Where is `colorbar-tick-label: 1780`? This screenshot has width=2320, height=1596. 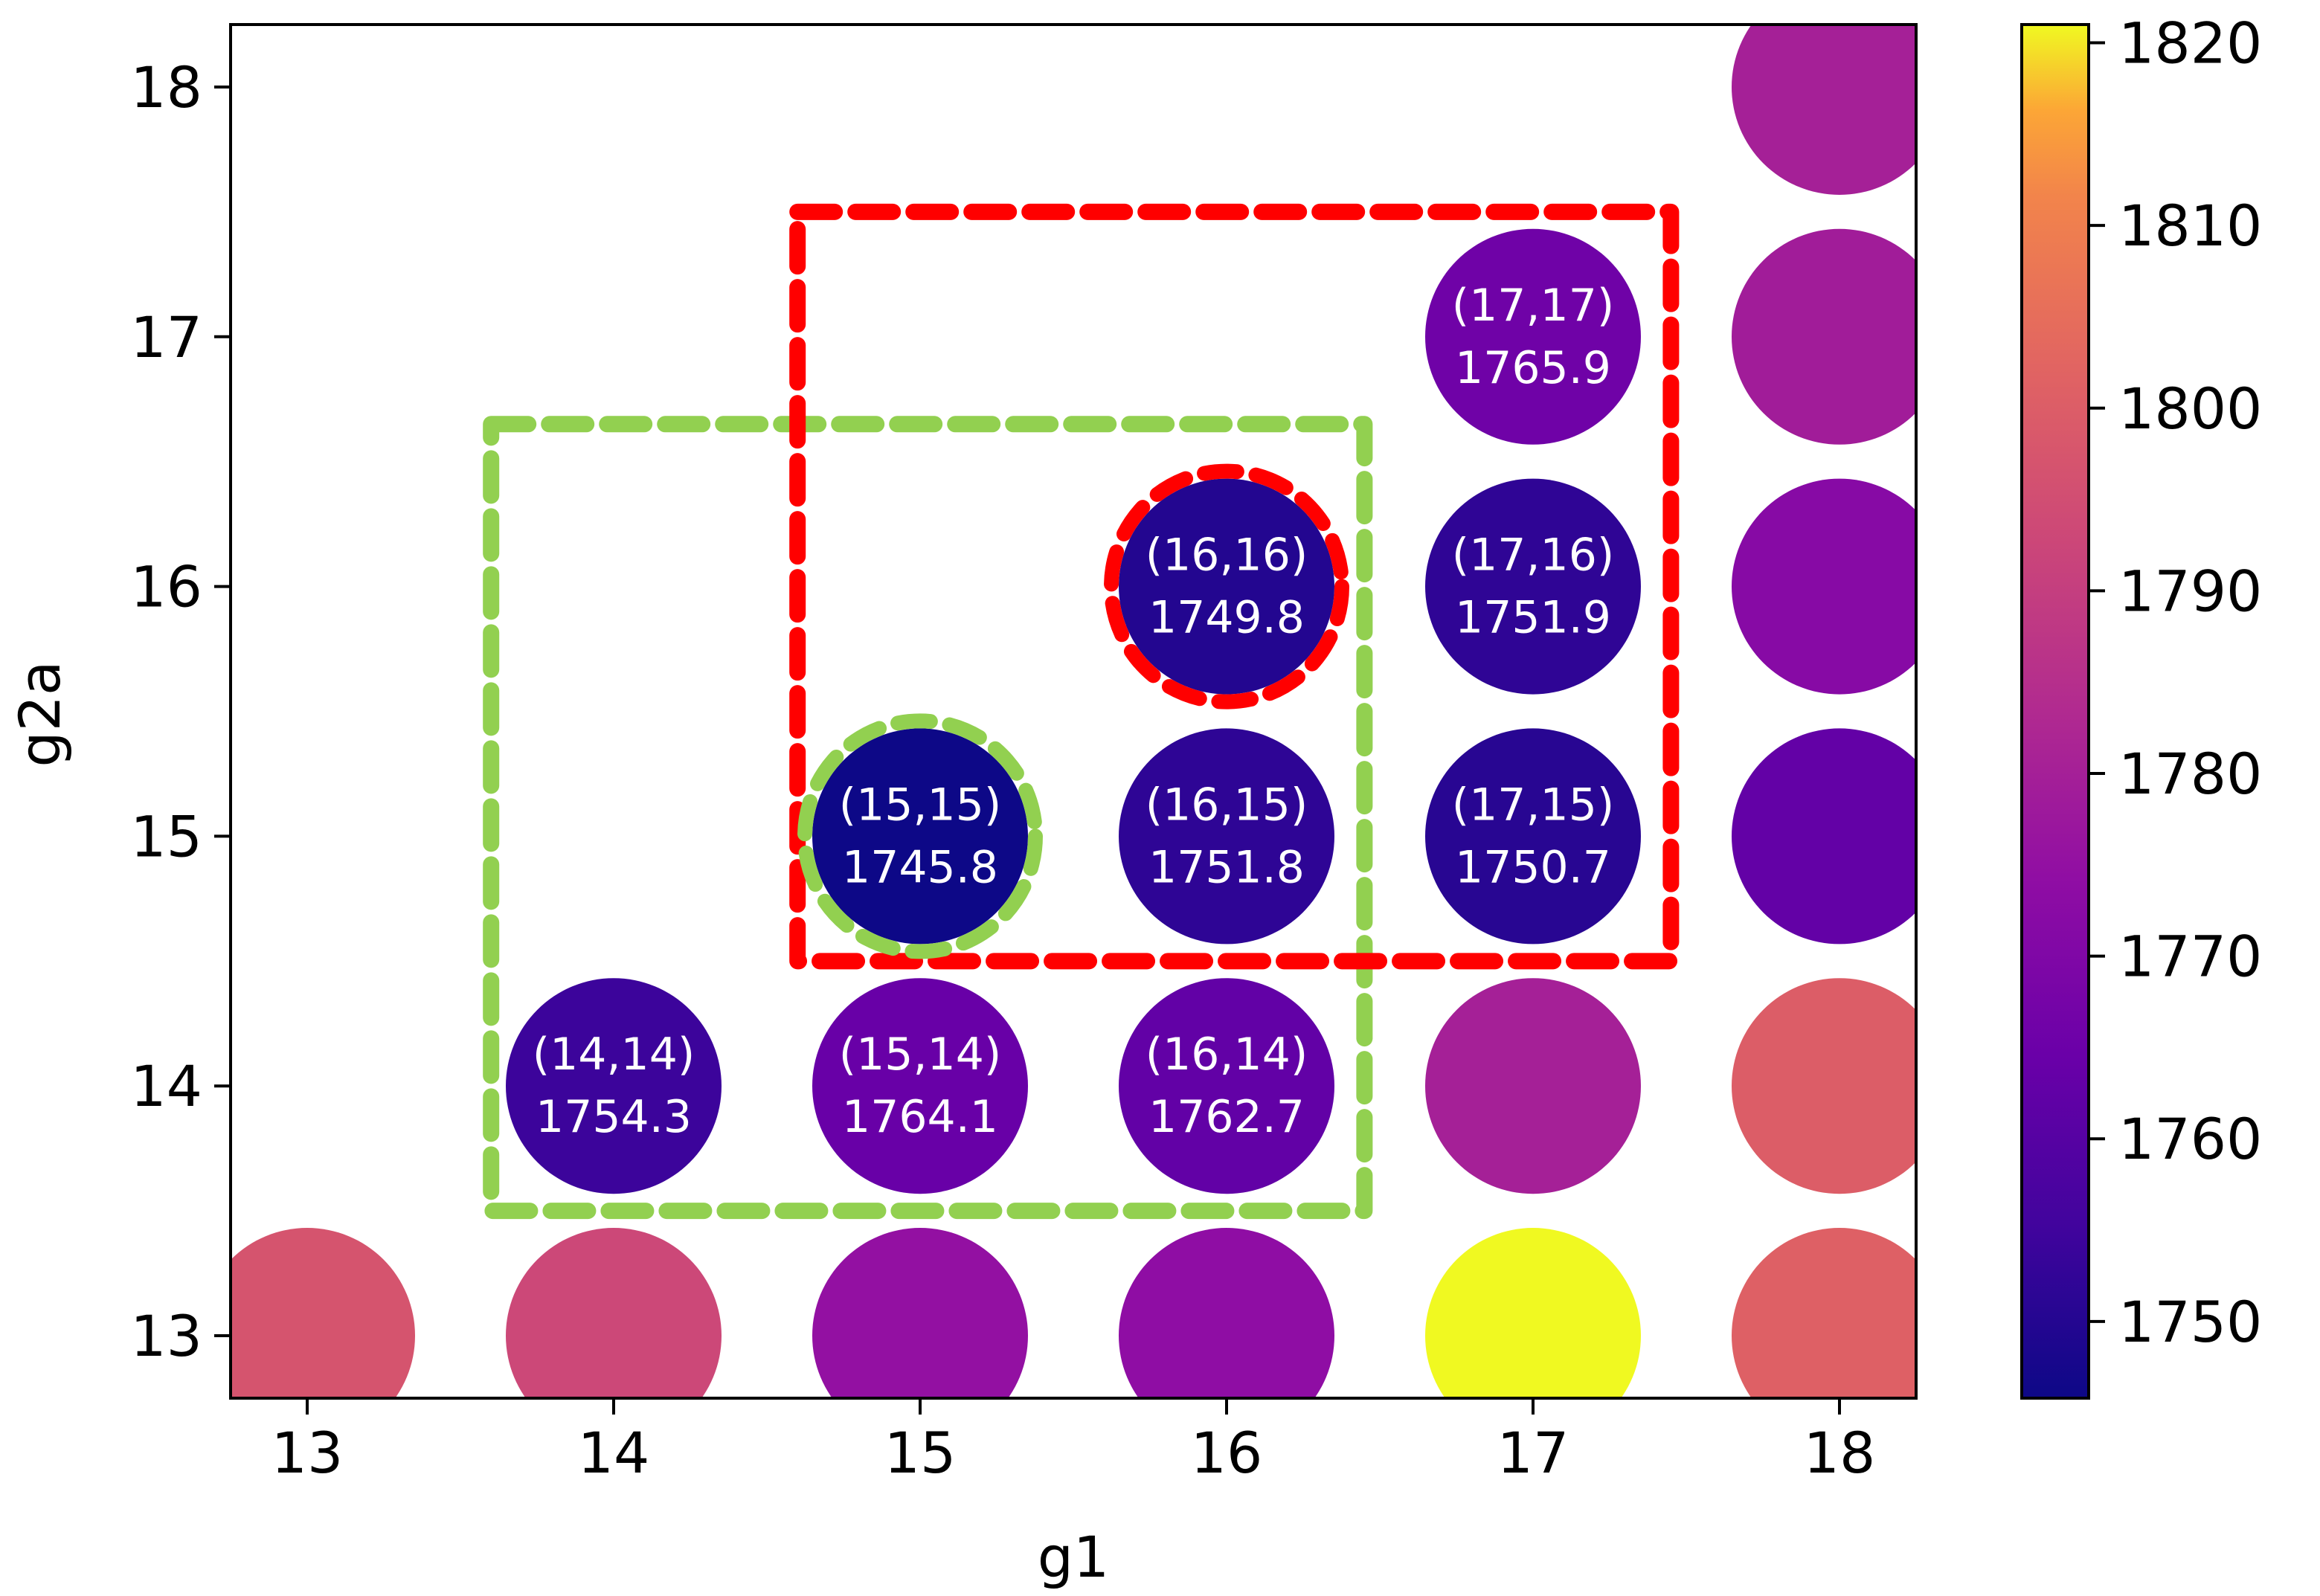 colorbar-tick-label: 1780 is located at coordinates (2190, 774).